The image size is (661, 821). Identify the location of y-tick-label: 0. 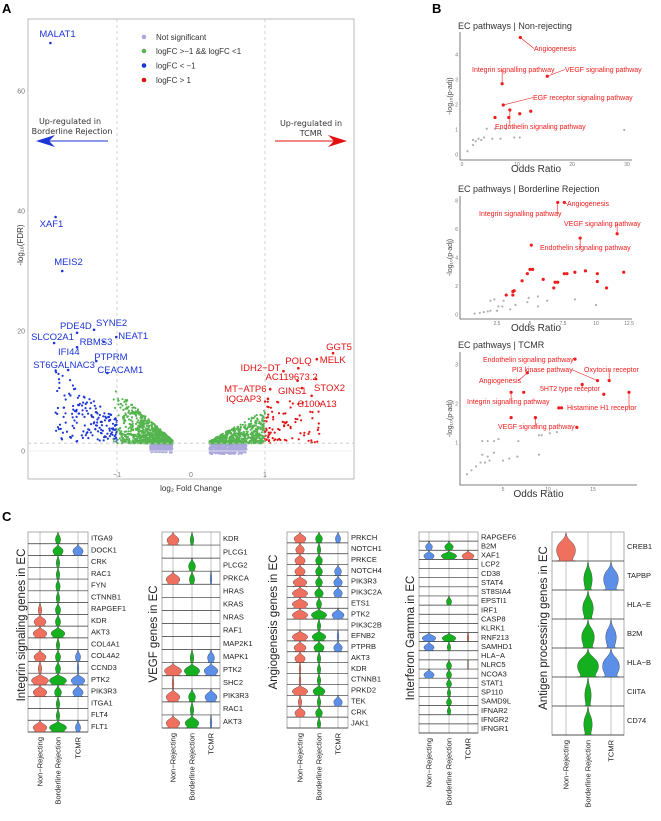
(456, 156).